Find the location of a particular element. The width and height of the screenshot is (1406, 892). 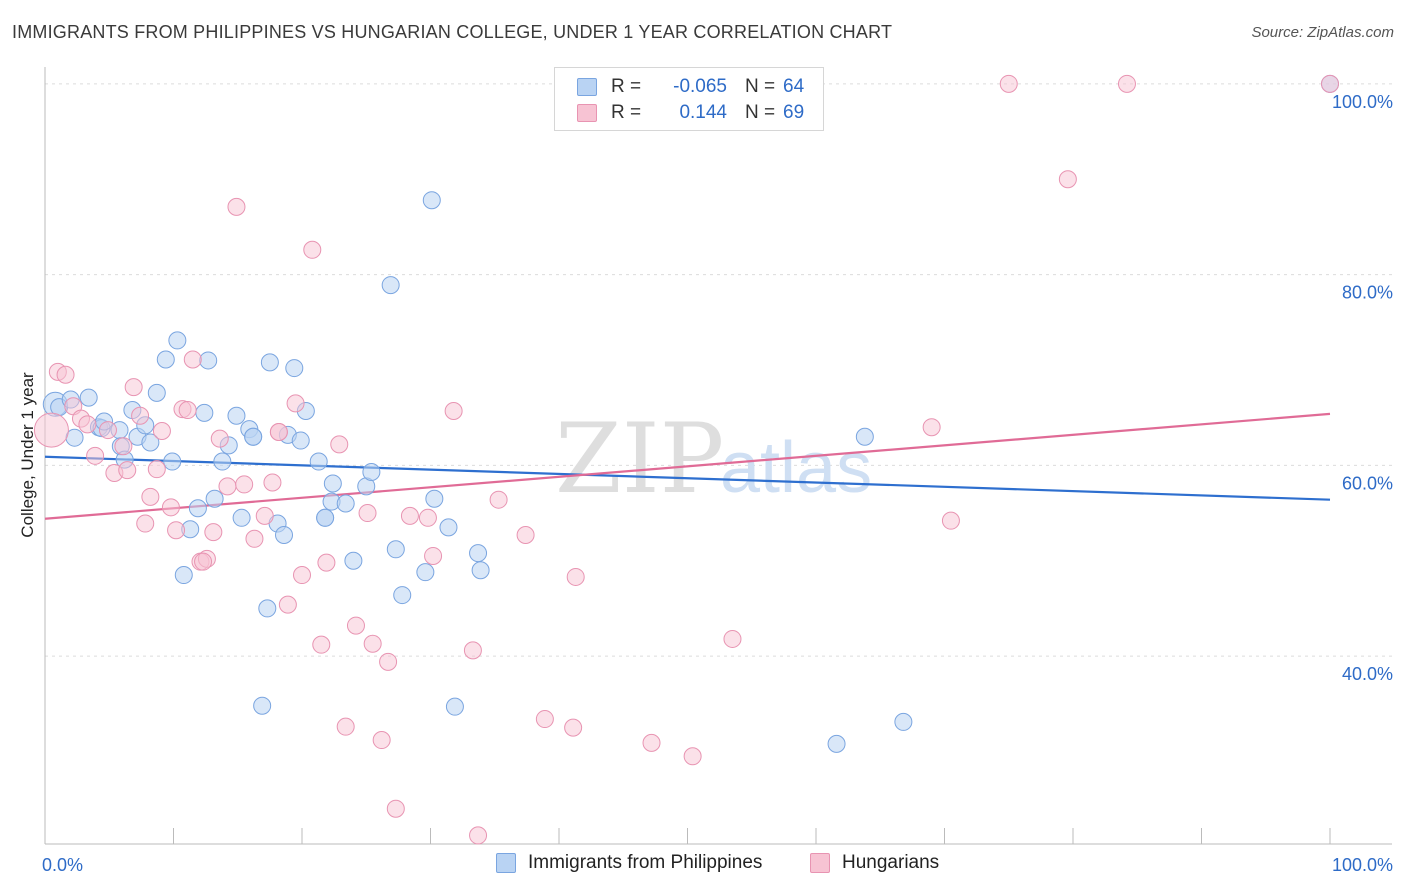

y-tick-label: 80.0% is located at coordinates (1367, 293).